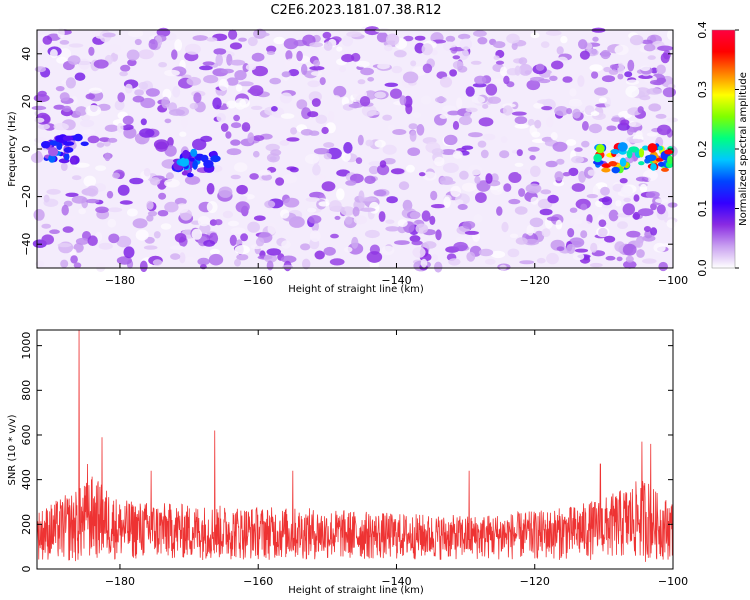  What do you see at coordinates (26, 54) in the screenshot?
I see `spectrogram-y-tick-label: 40` at bounding box center [26, 54].